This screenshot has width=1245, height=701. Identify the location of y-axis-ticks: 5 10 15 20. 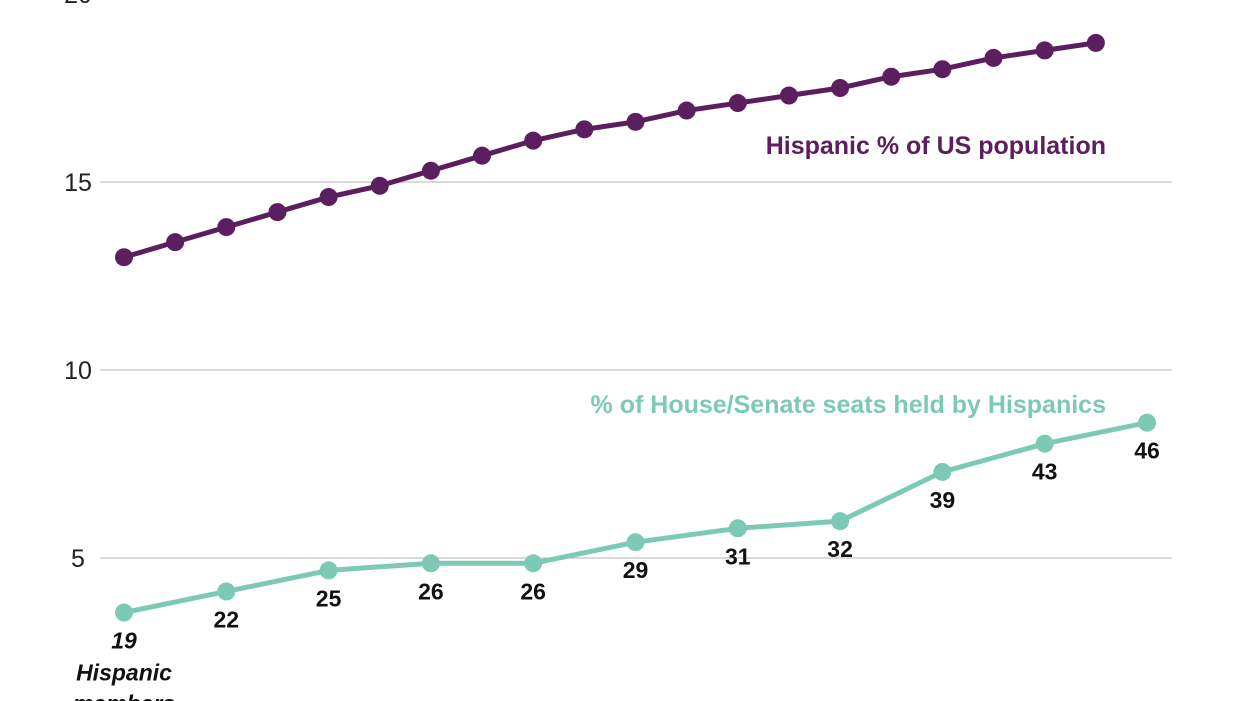
(78, 286).